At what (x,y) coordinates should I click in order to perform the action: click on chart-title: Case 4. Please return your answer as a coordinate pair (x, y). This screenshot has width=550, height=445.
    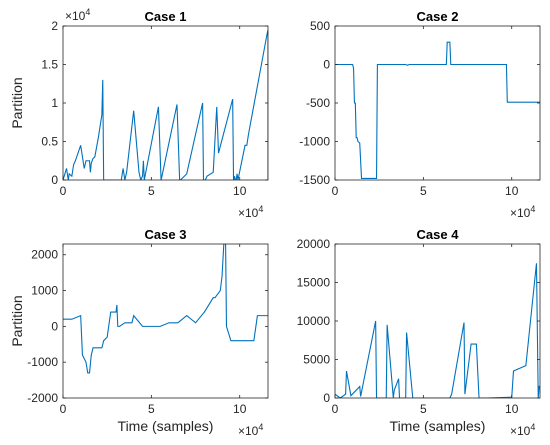
    Looking at the image, I should click on (438, 234).